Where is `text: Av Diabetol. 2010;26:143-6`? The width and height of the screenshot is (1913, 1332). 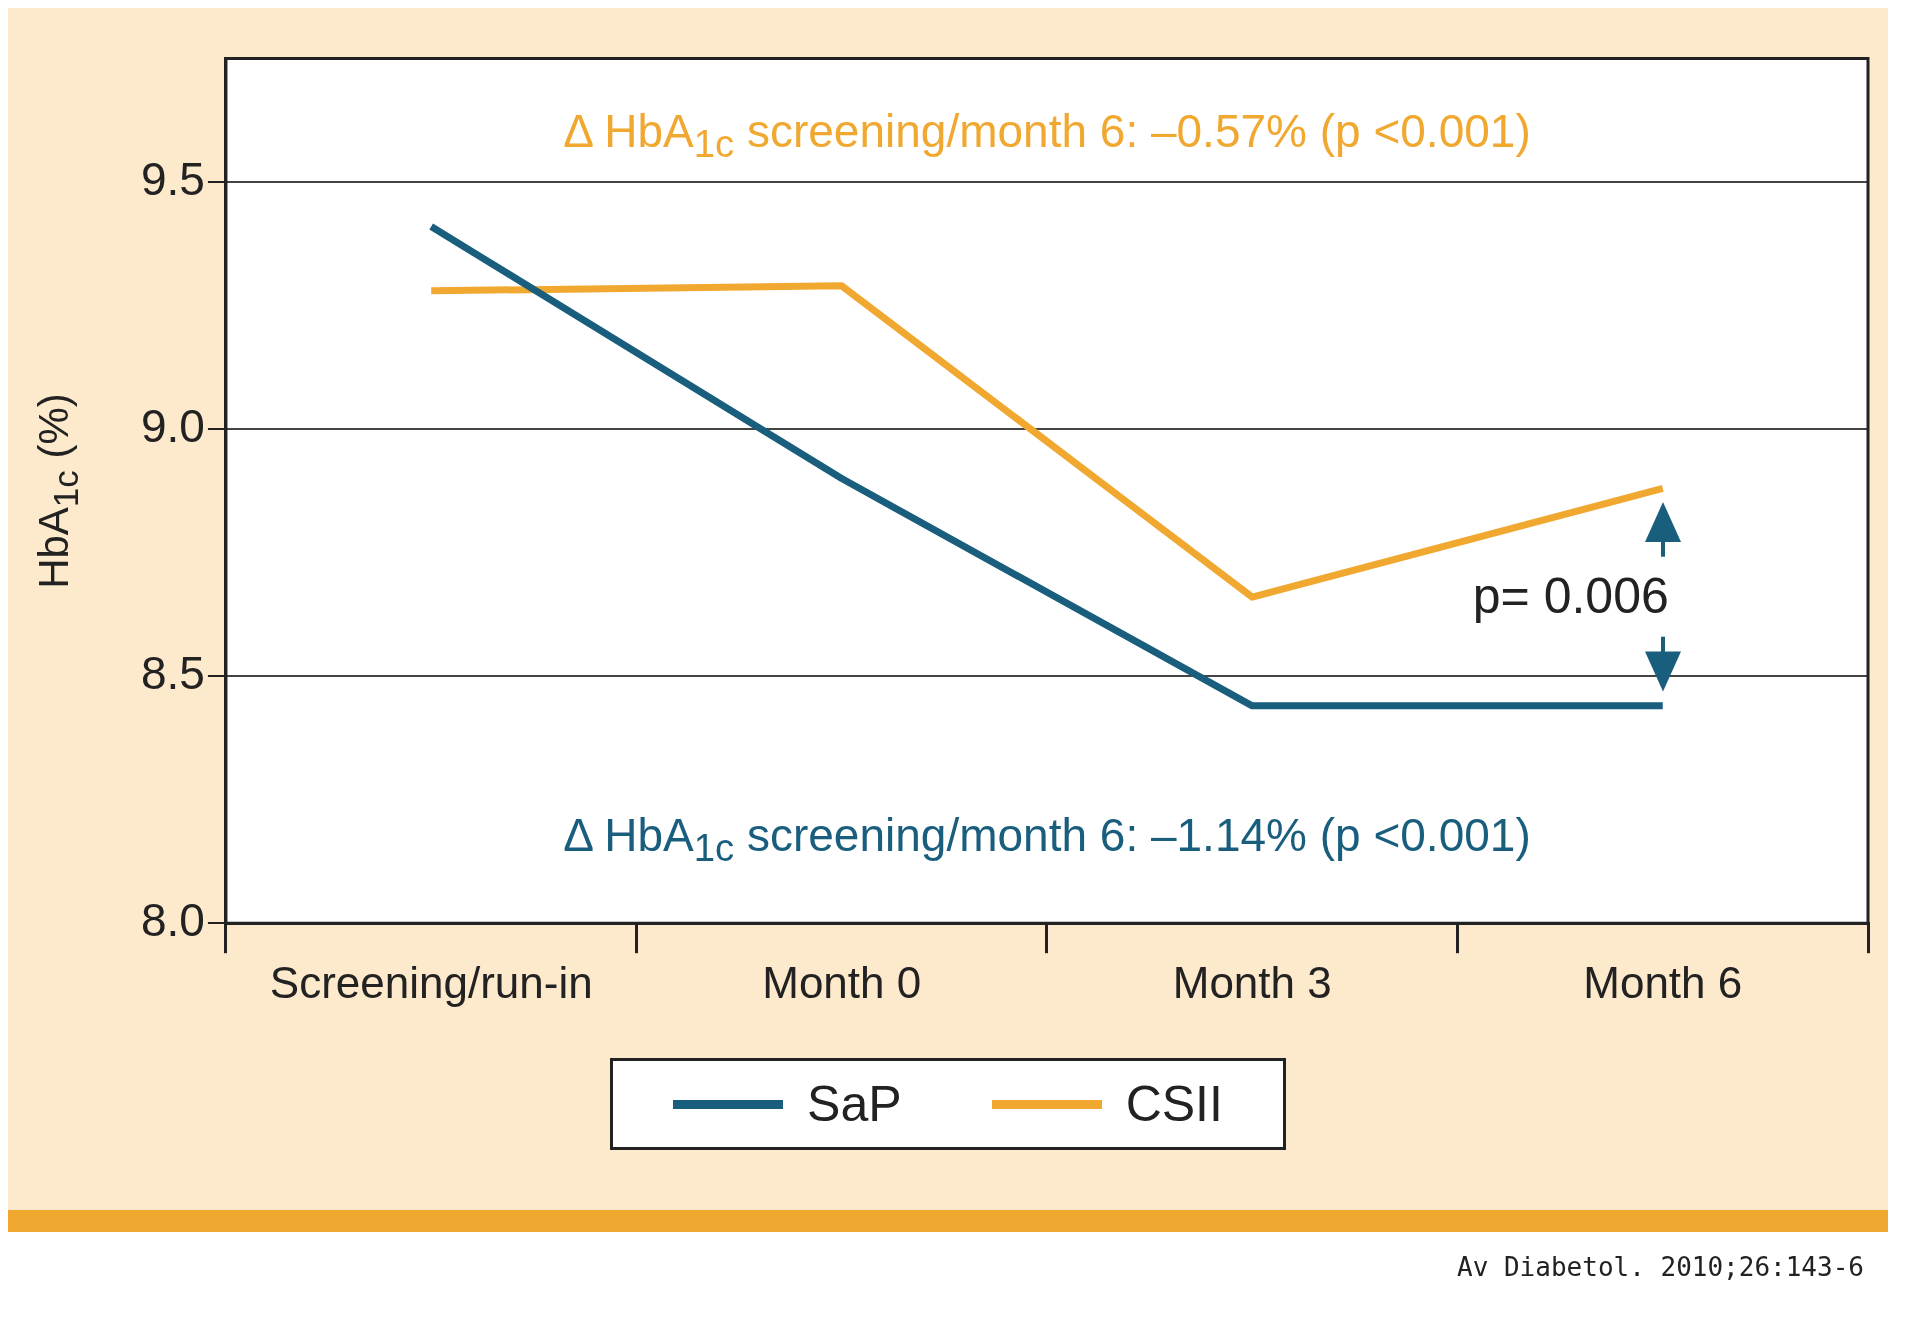
text: Av Diabetol. 2010;26:143-6 is located at coordinates (948, 1272).